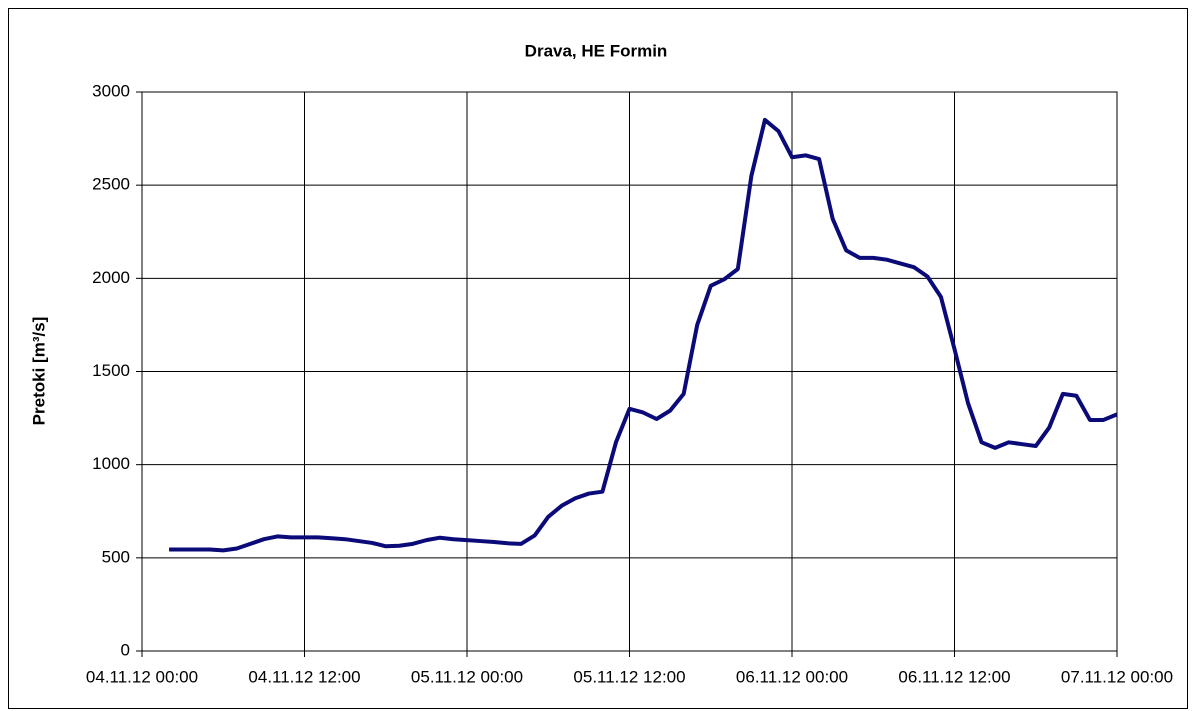  I want to click on x-tick-label: 06.11.12 00:00, so click(792, 676).